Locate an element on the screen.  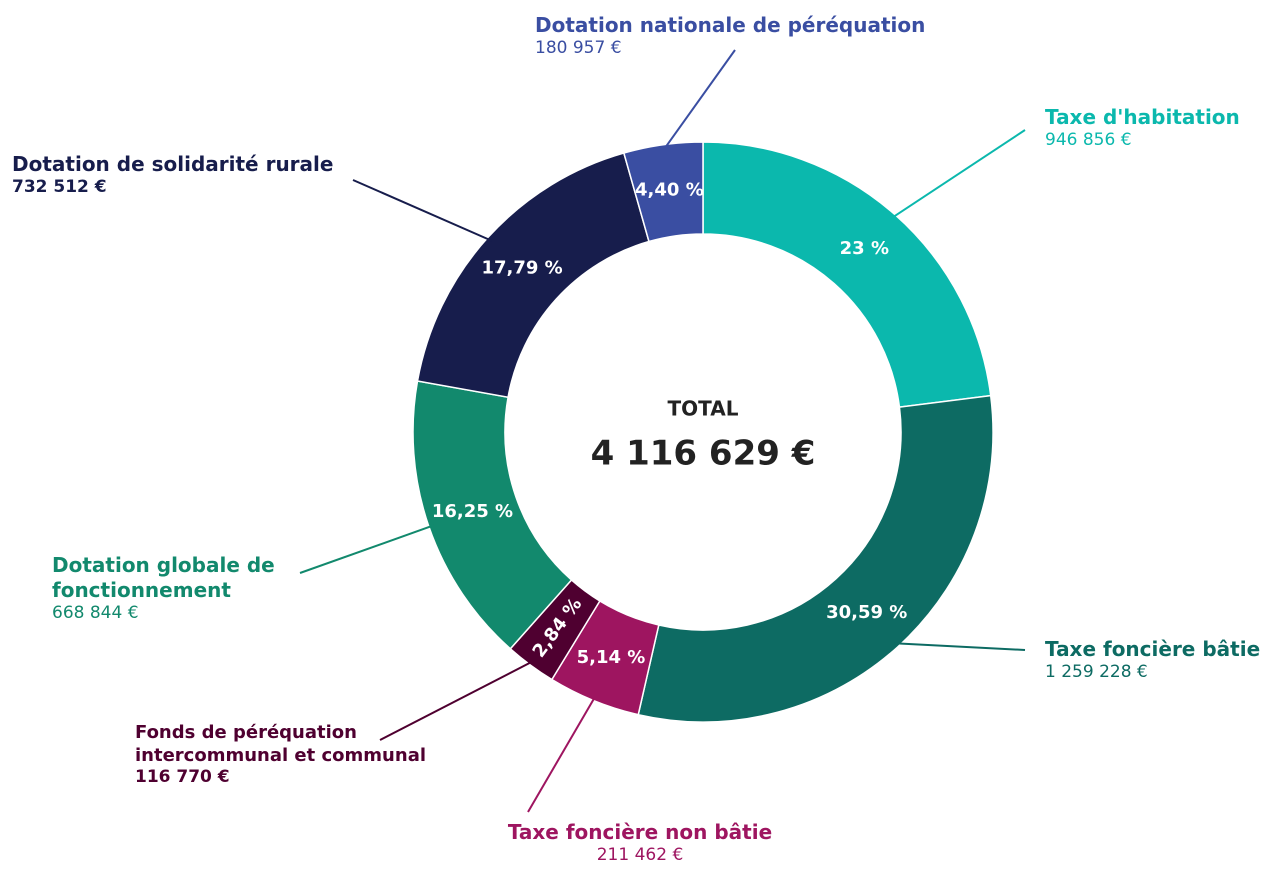
callout-amount: 180 957 € is located at coordinates (578, 48).